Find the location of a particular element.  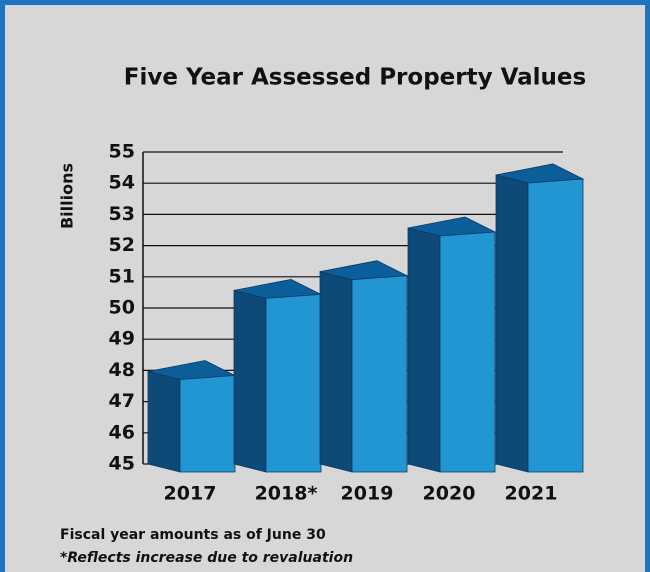

y-tick-label: 54 is located at coordinates (122, 183).